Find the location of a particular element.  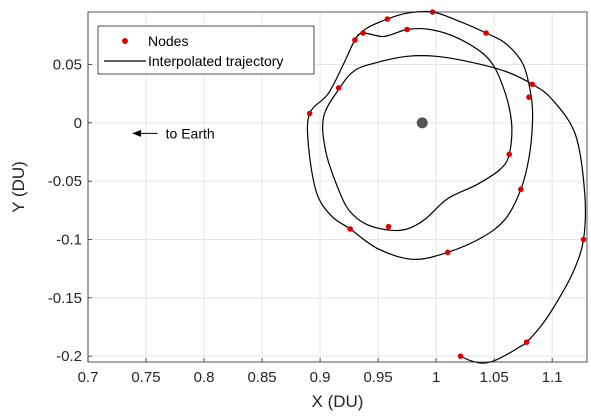

y-tick-label: -0.05 is located at coordinates (65, 181).